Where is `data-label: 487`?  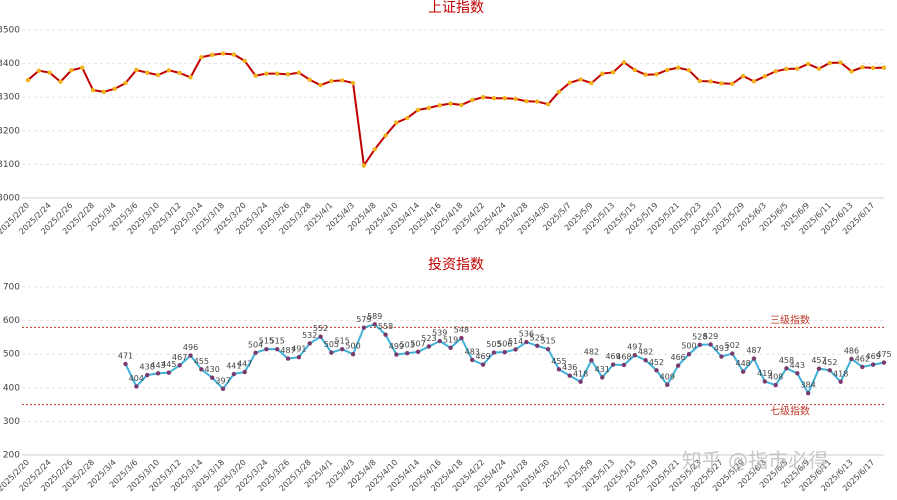
data-label: 487 is located at coordinates (753, 350).